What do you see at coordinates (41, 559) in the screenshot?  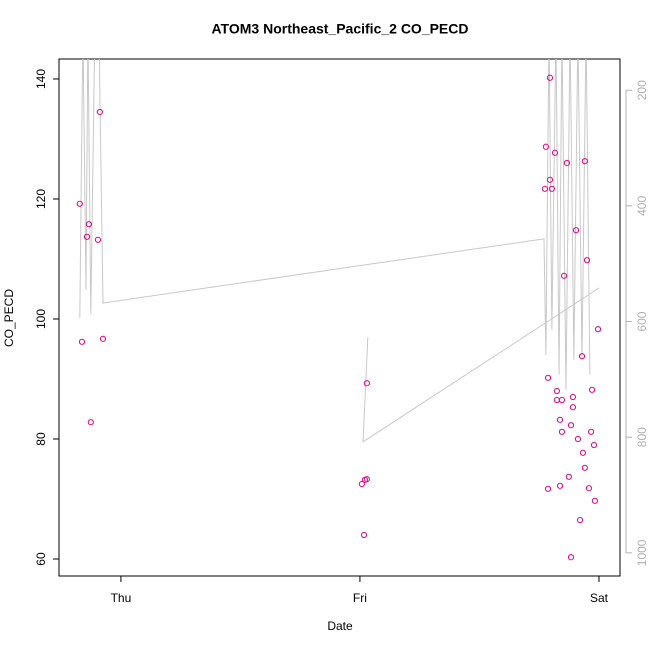 I see `y-tick-label: 60` at bounding box center [41, 559].